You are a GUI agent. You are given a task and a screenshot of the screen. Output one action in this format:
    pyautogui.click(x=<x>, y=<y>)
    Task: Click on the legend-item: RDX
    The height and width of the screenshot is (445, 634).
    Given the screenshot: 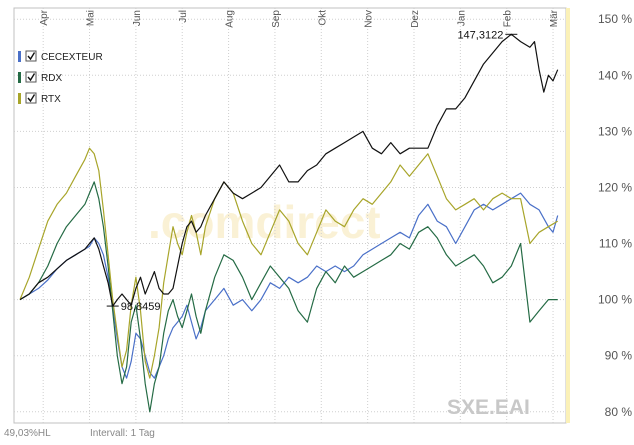 What is the action you would take?
    pyautogui.click(x=40, y=77)
    